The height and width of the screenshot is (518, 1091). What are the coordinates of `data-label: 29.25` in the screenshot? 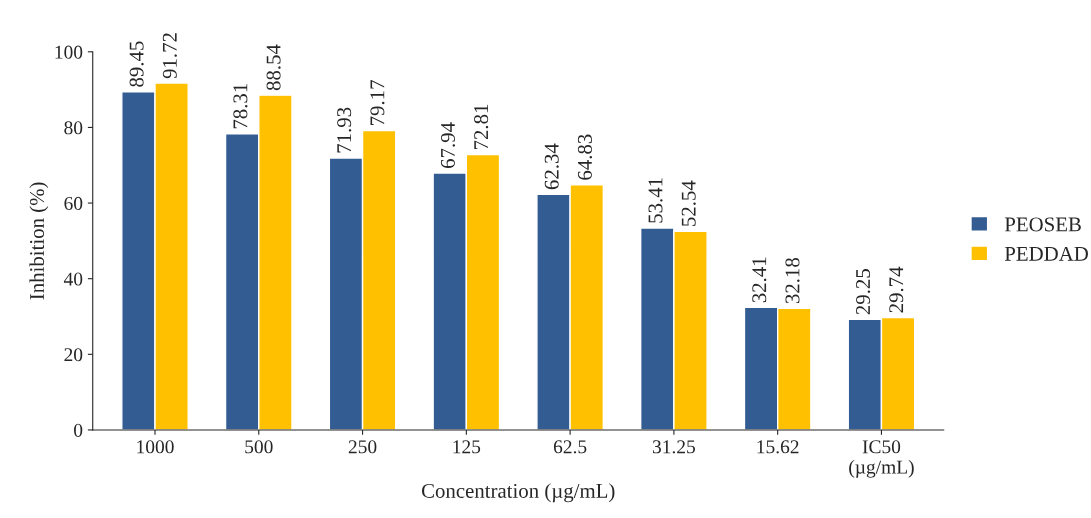 It's located at (863, 292).